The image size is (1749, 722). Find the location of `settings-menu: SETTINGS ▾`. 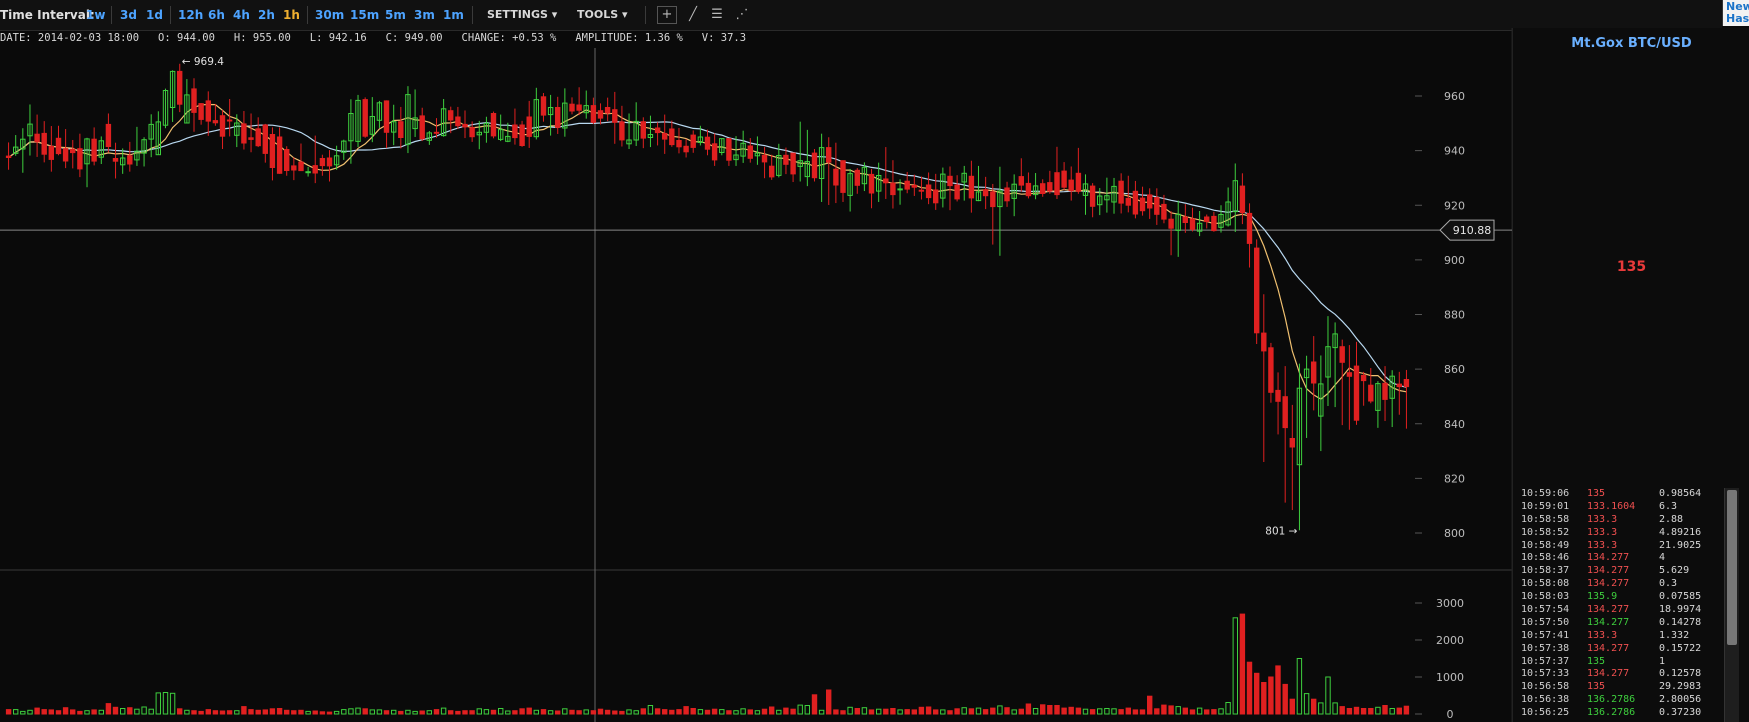

settings-menu: SETTINGS ▾ is located at coordinates (522, 14).